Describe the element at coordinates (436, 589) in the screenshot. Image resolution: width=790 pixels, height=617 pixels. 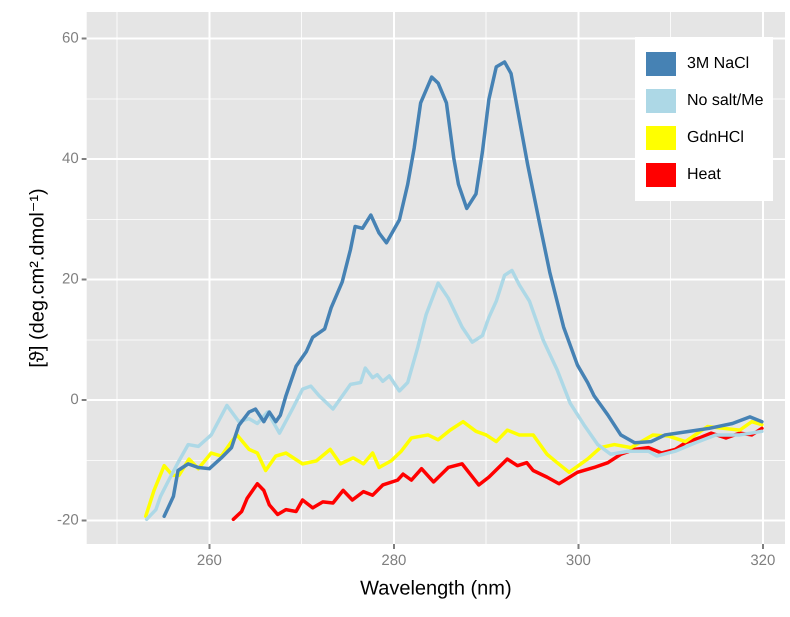
I see `x-axis-title: Wavelength (nm)` at that location.